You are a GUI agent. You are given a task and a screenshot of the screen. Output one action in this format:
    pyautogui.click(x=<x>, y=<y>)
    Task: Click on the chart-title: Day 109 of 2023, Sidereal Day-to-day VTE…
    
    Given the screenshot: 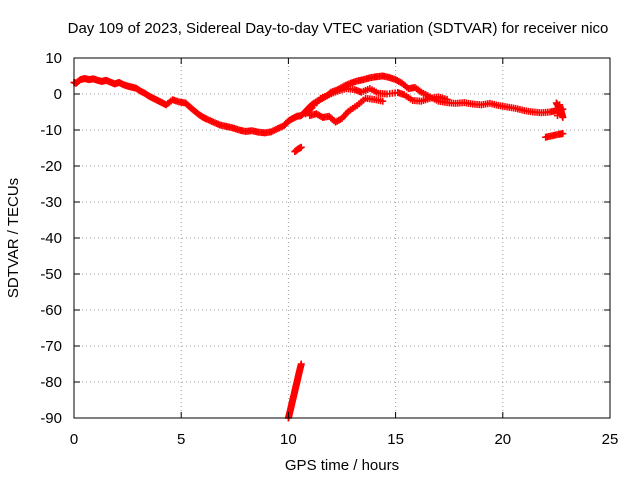 What is the action you would take?
    pyautogui.click(x=338, y=28)
    